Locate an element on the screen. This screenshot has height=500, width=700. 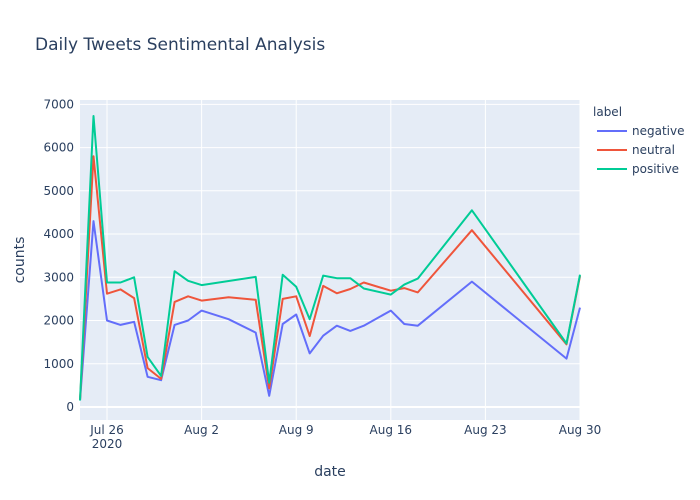
y-tick-label: 1000 is located at coordinates (58, 364).